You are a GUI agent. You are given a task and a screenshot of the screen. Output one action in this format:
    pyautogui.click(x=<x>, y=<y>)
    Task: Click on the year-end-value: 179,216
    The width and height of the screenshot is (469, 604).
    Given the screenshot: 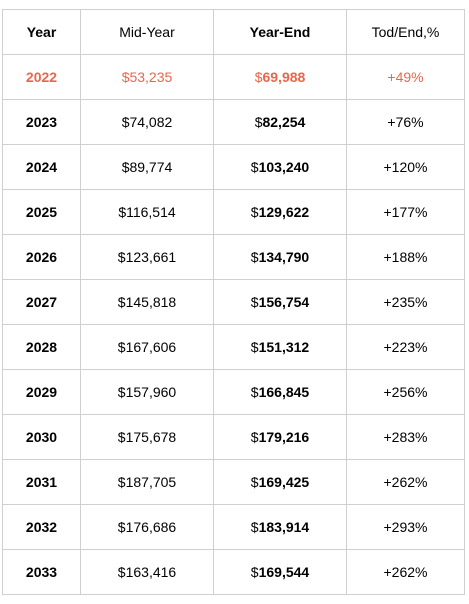 What is the action you would take?
    pyautogui.click(x=284, y=437)
    